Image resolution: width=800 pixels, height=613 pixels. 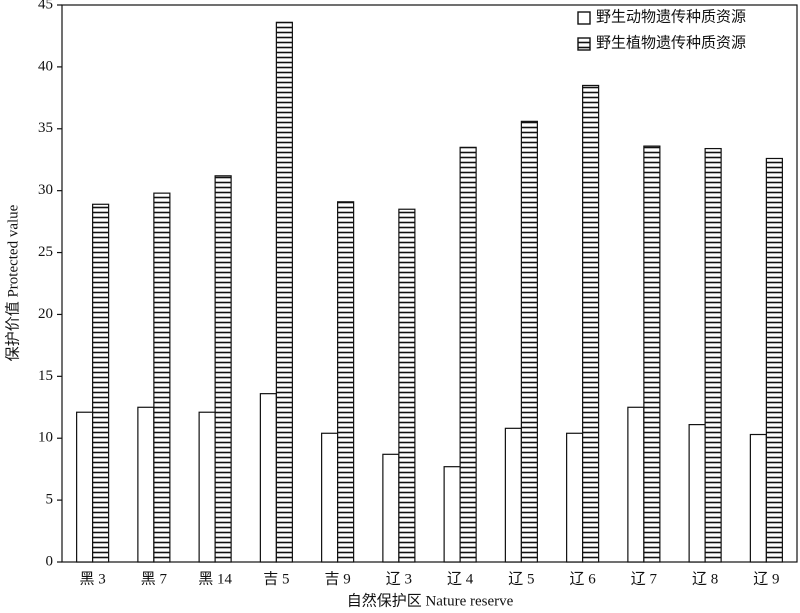 What do you see at coordinates (45, 6) in the screenshot?
I see `y-tick-label: 45` at bounding box center [45, 6].